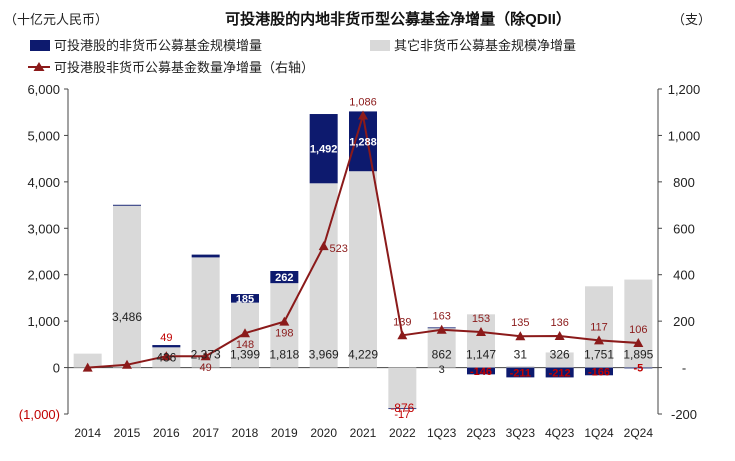 Image resolution: width=735 pixels, height=461 pixels. What do you see at coordinates (560, 433) in the screenshot?
I see `x-axis-tick-label: 4Q23` at bounding box center [560, 433].